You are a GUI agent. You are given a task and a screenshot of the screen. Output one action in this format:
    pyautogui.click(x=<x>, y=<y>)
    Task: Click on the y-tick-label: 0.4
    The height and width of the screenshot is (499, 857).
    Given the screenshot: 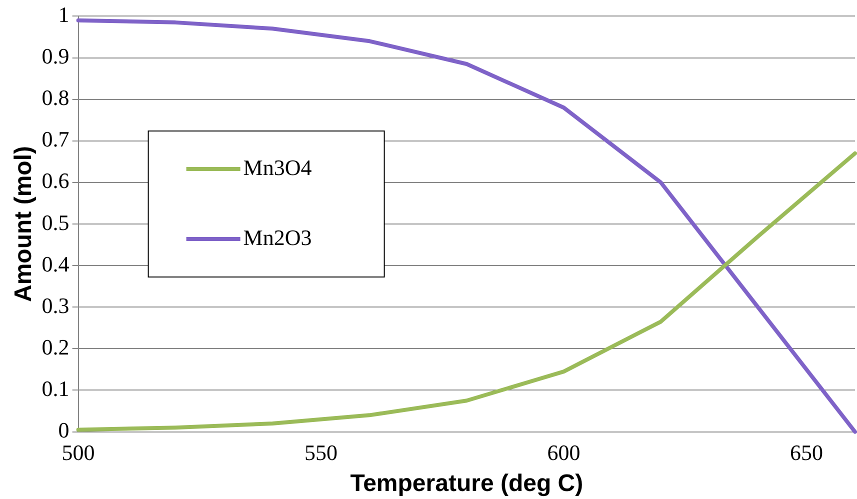 What is the action you would take?
    pyautogui.click(x=56, y=263)
    